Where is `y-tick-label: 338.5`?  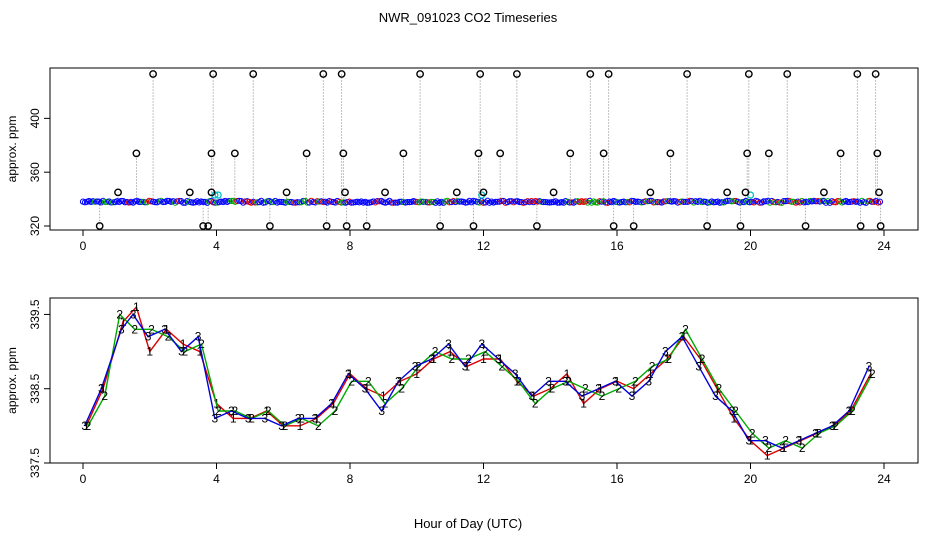 y-tick-label: 338.5 is located at coordinates (35, 388).